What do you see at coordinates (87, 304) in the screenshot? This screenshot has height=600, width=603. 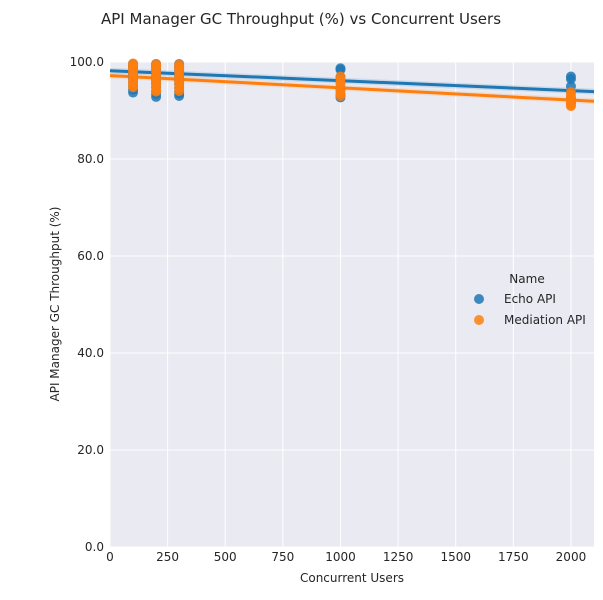 I see `y-tick-labels: 0.0 20.0 40.0 60.0 80.0 100.0` at bounding box center [87, 304].